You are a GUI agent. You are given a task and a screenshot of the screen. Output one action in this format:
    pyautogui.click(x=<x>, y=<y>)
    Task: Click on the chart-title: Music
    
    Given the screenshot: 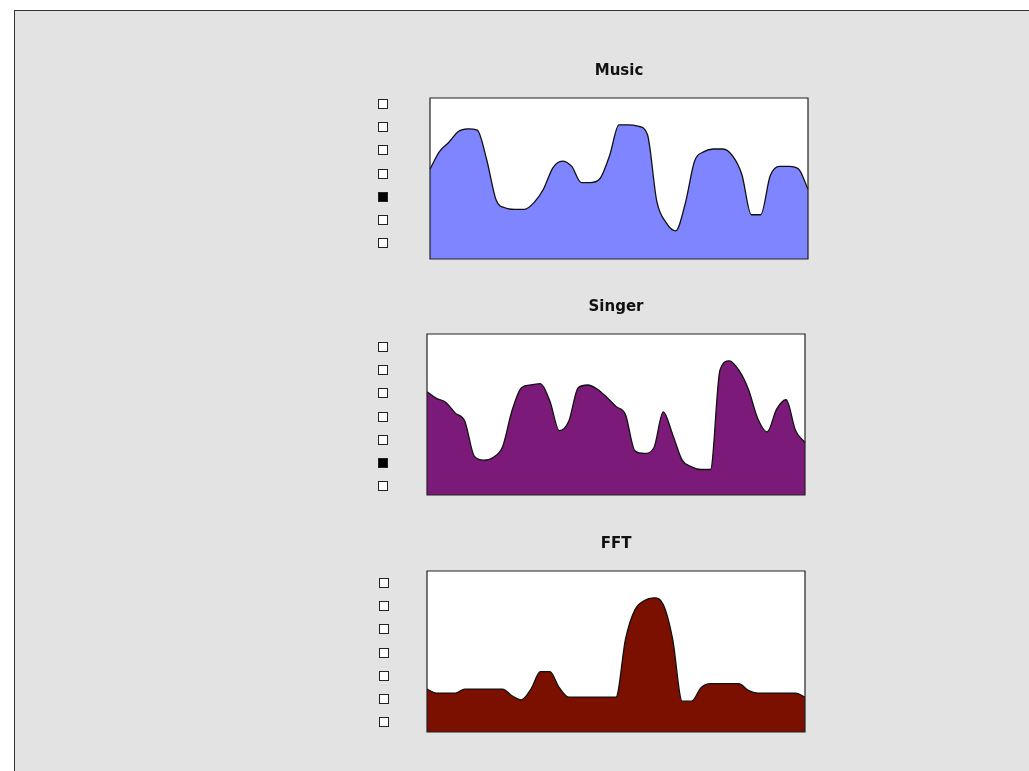 What is the action you would take?
    pyautogui.click(x=619, y=69)
    